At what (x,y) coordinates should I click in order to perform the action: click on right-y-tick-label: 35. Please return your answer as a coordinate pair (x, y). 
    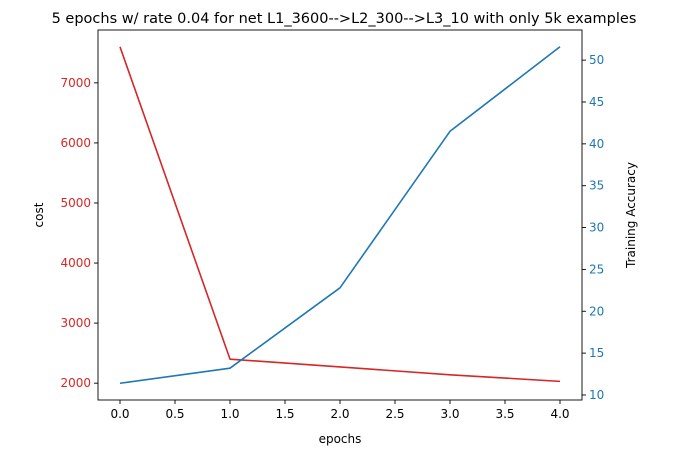
    Looking at the image, I should click on (596, 186).